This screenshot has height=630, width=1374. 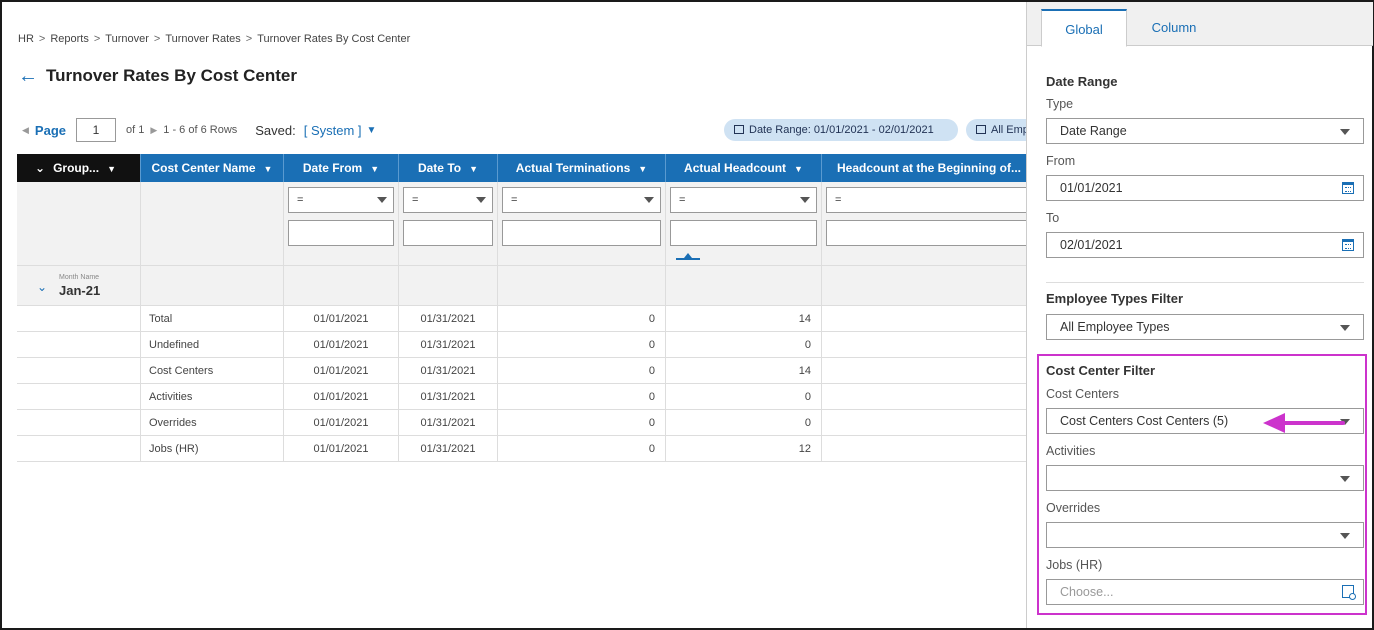 I want to click on breadcrumb-current: Turnover Rates By Cost Center, so click(x=334, y=39).